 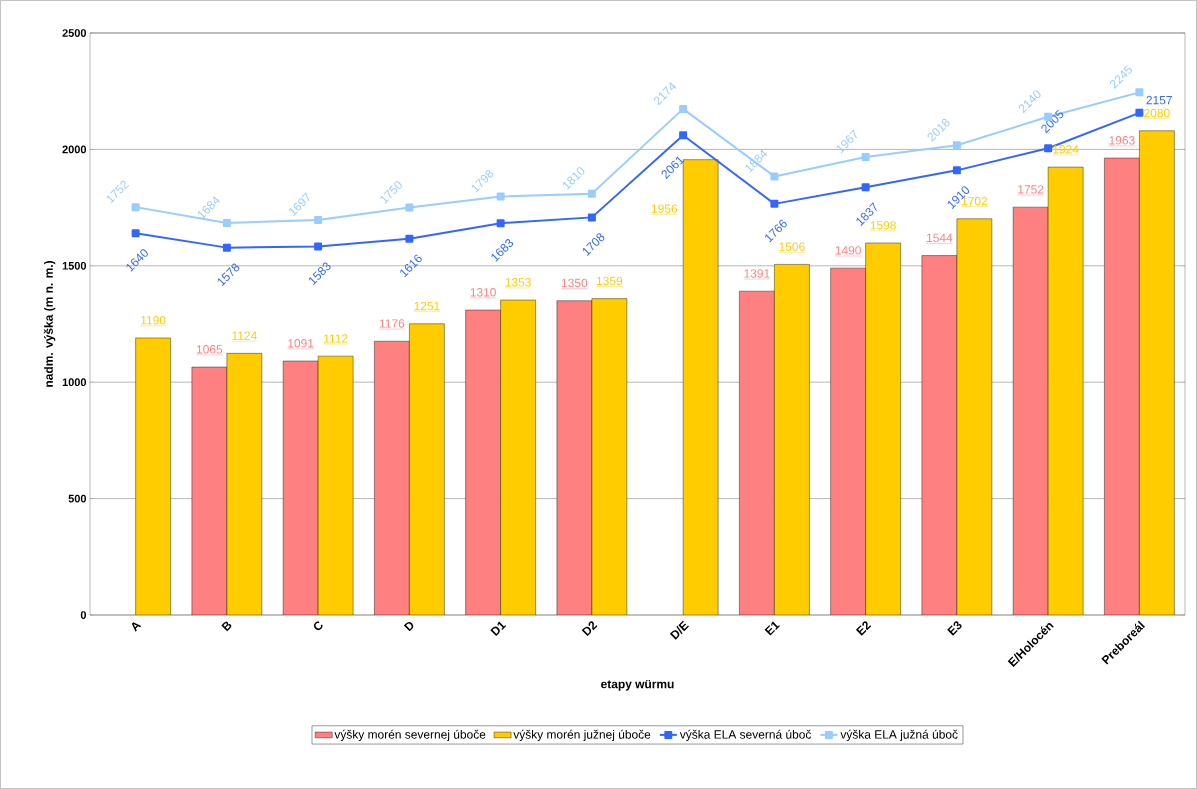 I want to click on data-label: 1176, so click(x=392, y=323).